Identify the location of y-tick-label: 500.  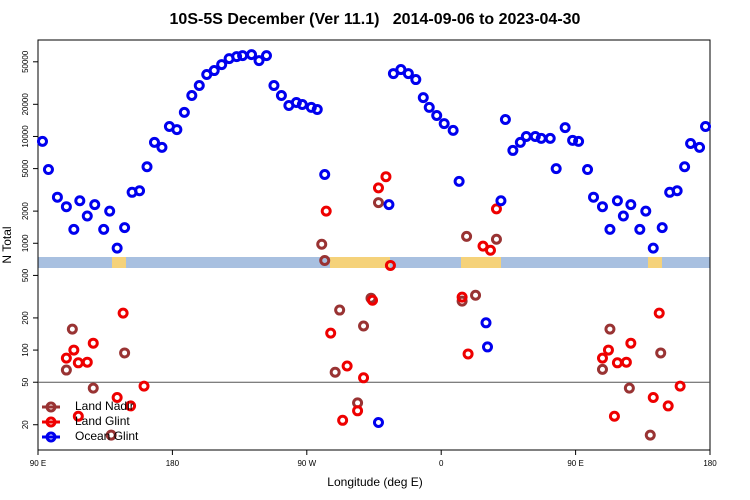
(25, 275).